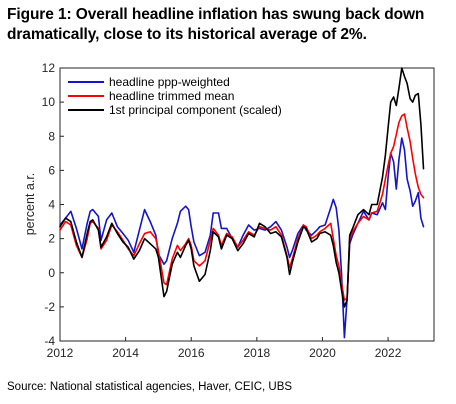 Image resolution: width=456 pixels, height=404 pixels. I want to click on y-axis-ticks: -4 -2 0 2 4 6 8 10 12, so click(53, 204).